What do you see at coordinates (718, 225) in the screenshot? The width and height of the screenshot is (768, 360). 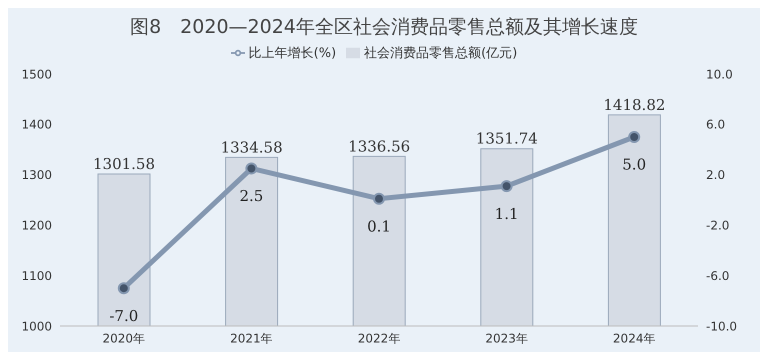 I see `y2-tick-label: -2.0` at bounding box center [718, 225].